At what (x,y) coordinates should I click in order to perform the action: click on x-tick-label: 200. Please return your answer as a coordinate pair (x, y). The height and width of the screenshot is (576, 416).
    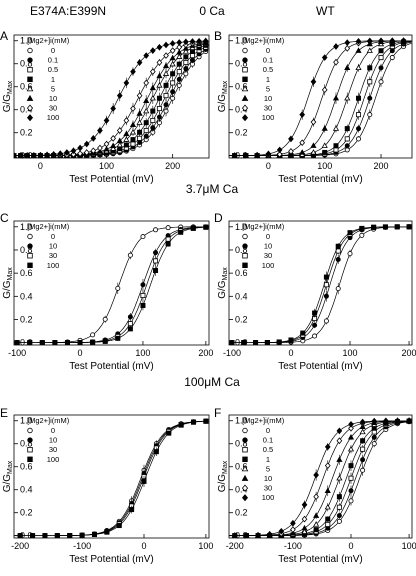
    Looking at the image, I should click on (381, 166).